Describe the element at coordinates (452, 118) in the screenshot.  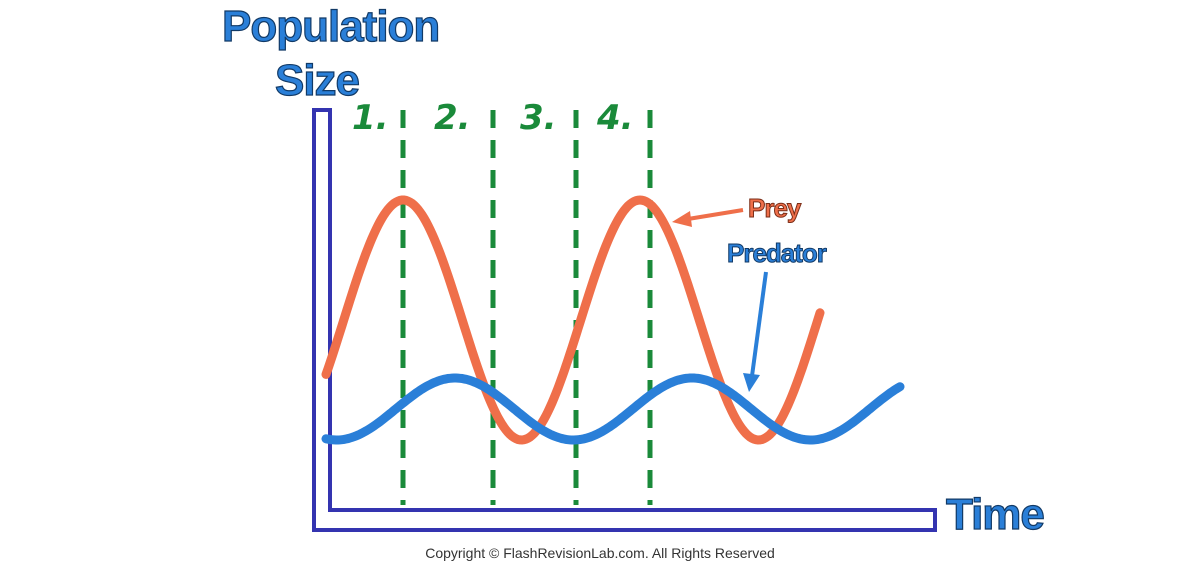
I see `phase-label: 2.` at that location.